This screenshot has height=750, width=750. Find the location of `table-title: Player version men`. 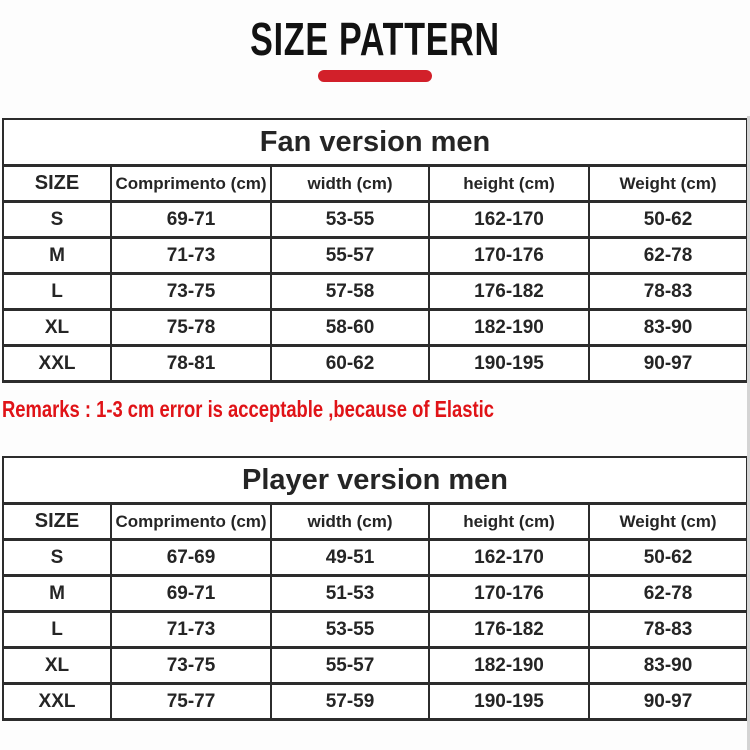

table-title: Player version men is located at coordinates (374, 481).